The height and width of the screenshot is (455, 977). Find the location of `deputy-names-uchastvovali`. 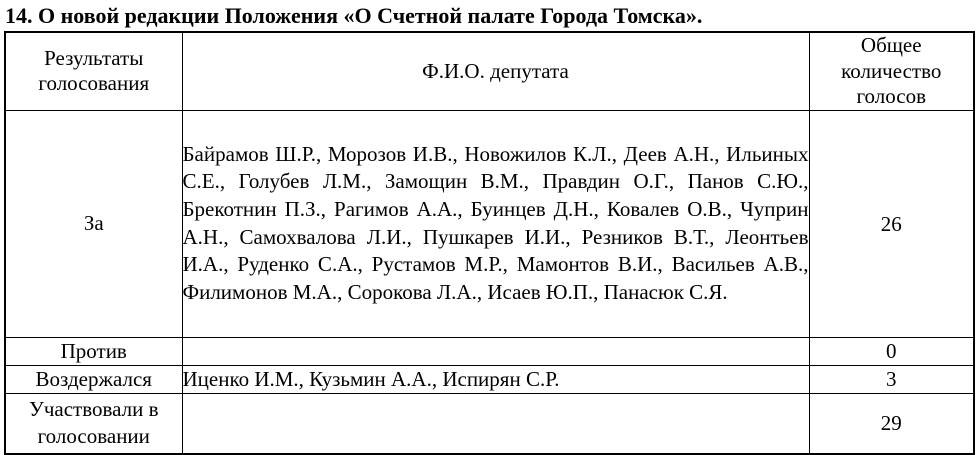

deputy-names-uchastvovali is located at coordinates (495, 424).